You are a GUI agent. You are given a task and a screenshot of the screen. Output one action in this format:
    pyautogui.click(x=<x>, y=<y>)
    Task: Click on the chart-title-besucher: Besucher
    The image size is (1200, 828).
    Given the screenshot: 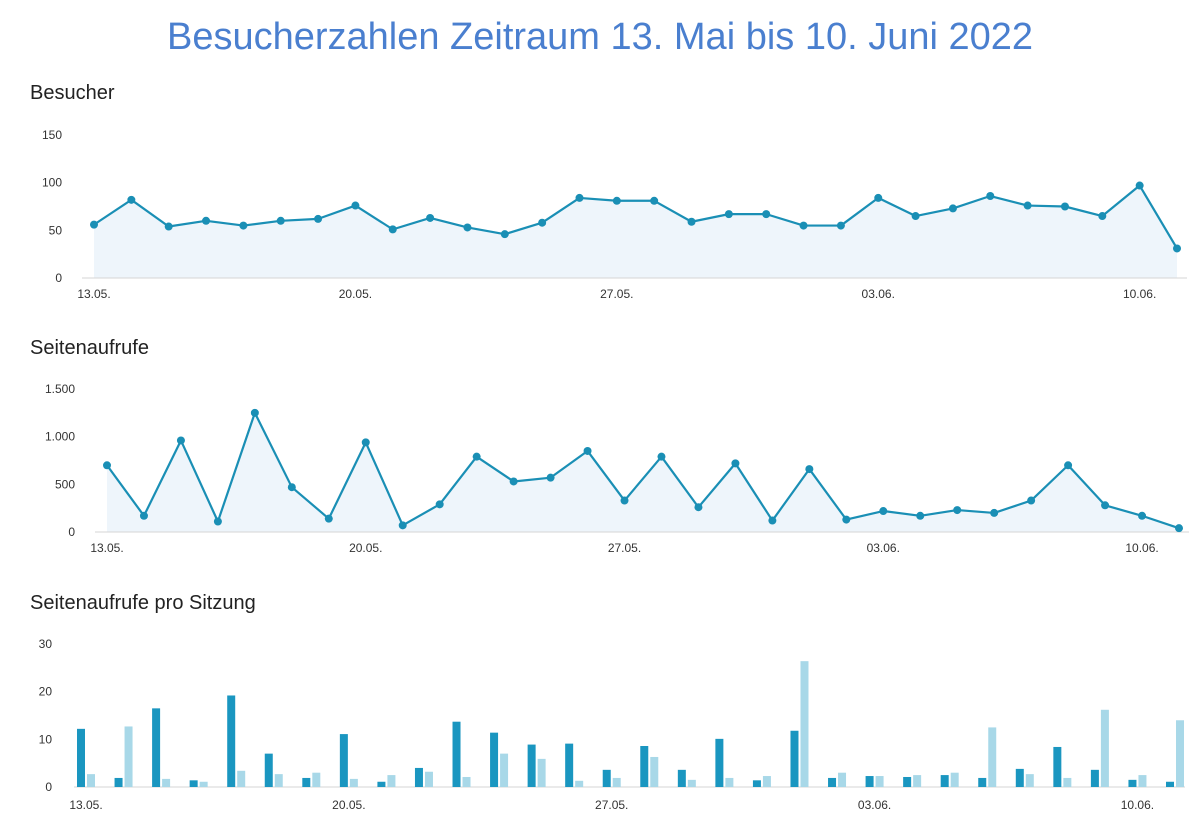 What is the action you would take?
    pyautogui.click(x=72, y=93)
    